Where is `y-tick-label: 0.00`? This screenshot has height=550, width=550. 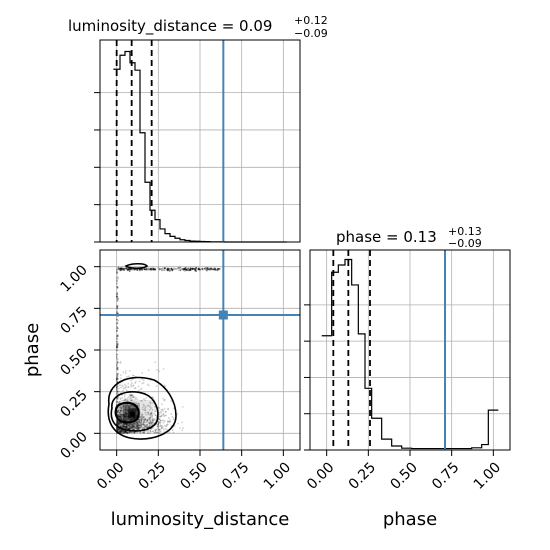 y-tick-label: 0.00 is located at coordinates (73, 445).